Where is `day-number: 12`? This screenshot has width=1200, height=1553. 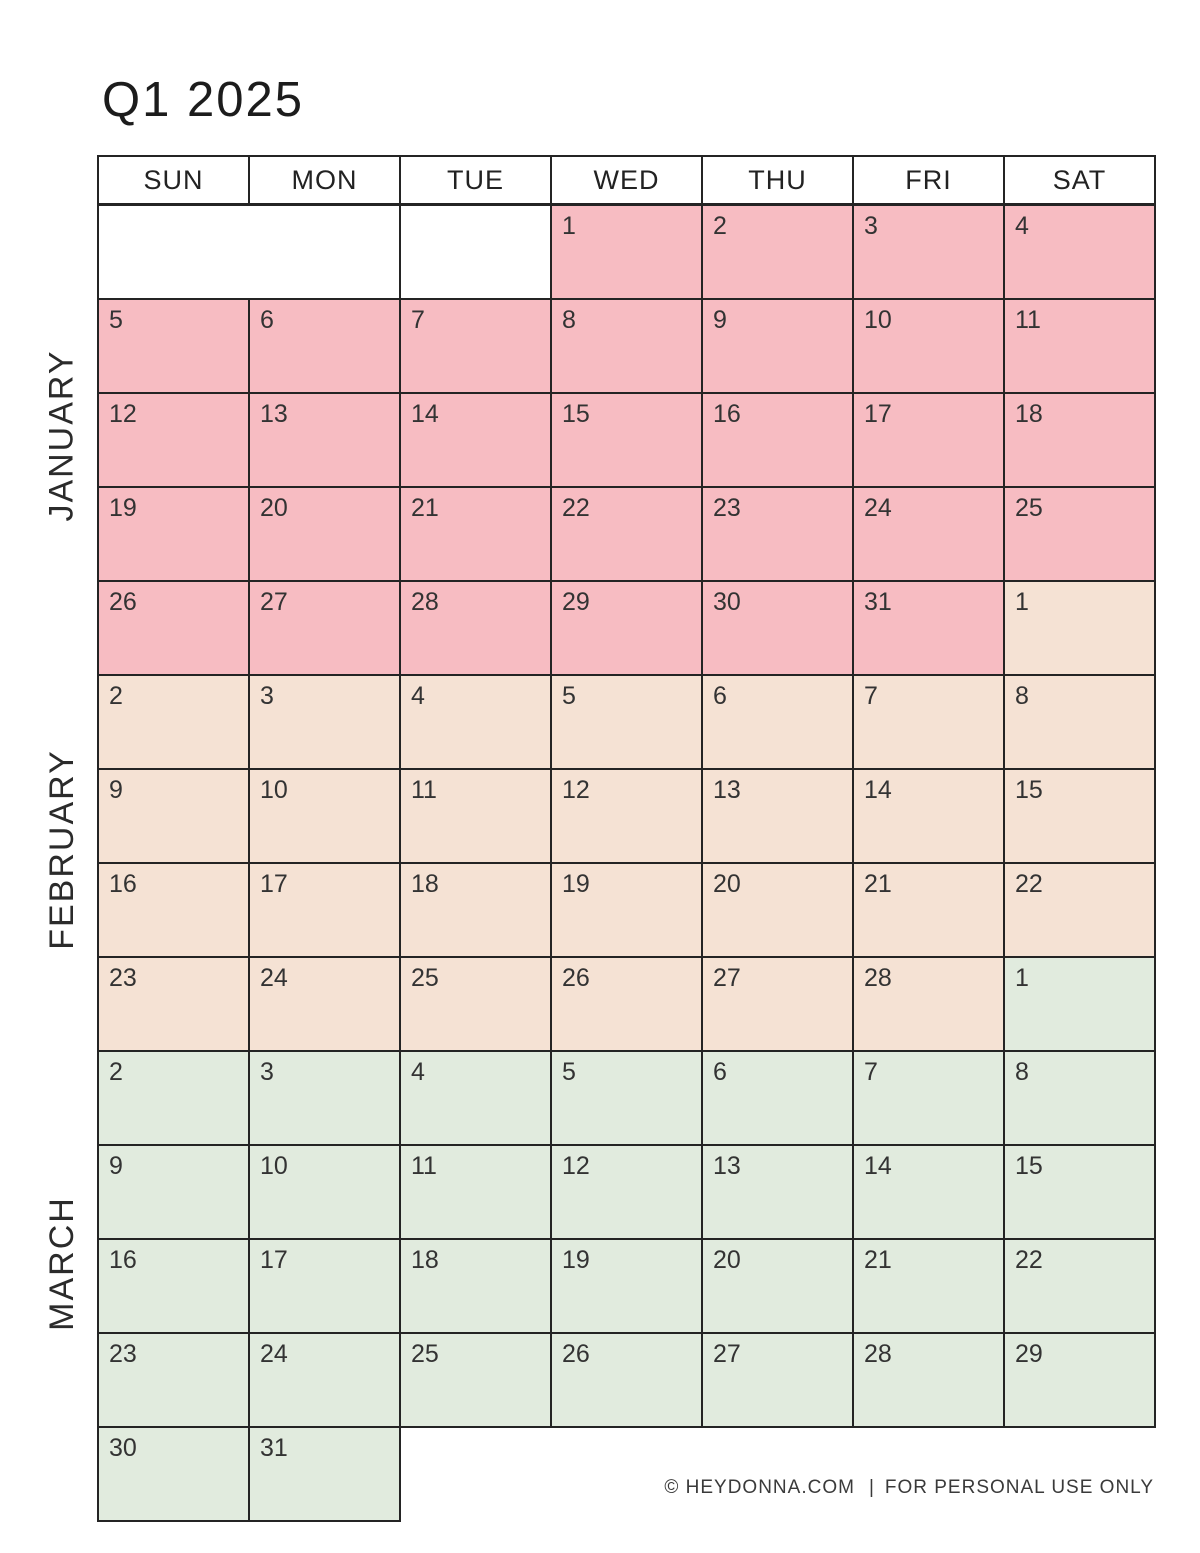
day-number: 12 is located at coordinates (123, 414).